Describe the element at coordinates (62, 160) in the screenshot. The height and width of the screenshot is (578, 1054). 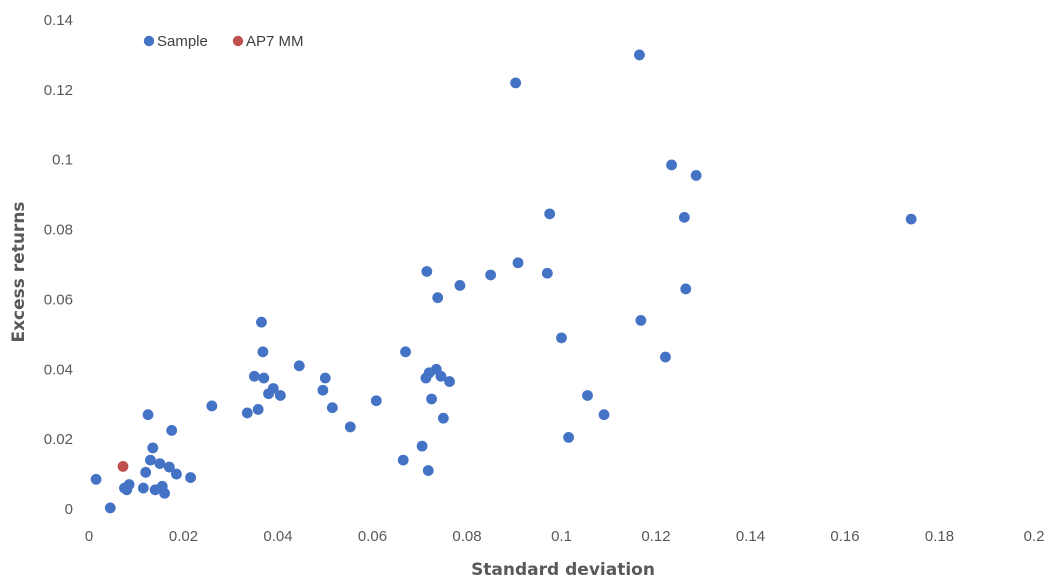
I see `y-tick-label: 0.1` at that location.